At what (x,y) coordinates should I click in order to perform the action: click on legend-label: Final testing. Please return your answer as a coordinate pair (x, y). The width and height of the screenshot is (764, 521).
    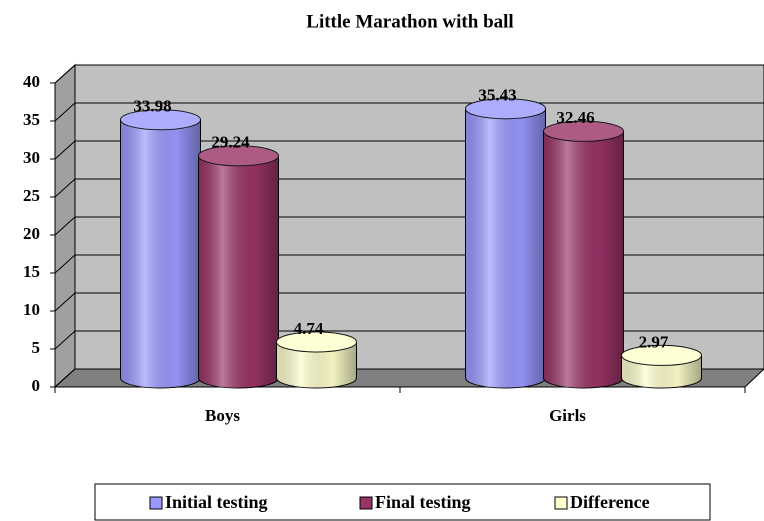
    Looking at the image, I should click on (423, 502).